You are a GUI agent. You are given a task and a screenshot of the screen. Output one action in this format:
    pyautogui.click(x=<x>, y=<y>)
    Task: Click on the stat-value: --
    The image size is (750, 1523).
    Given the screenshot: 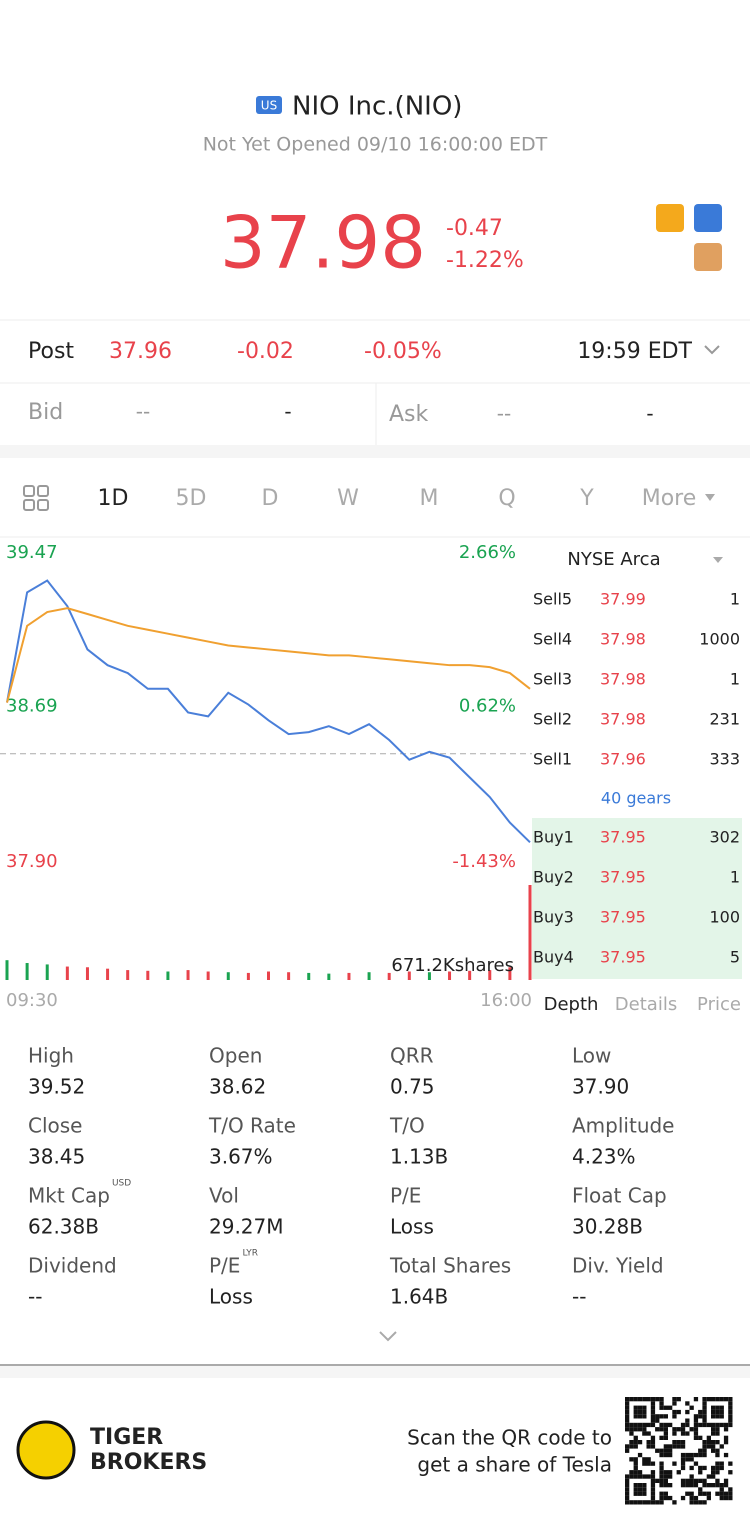 What is the action you would take?
    pyautogui.click(x=579, y=1297)
    